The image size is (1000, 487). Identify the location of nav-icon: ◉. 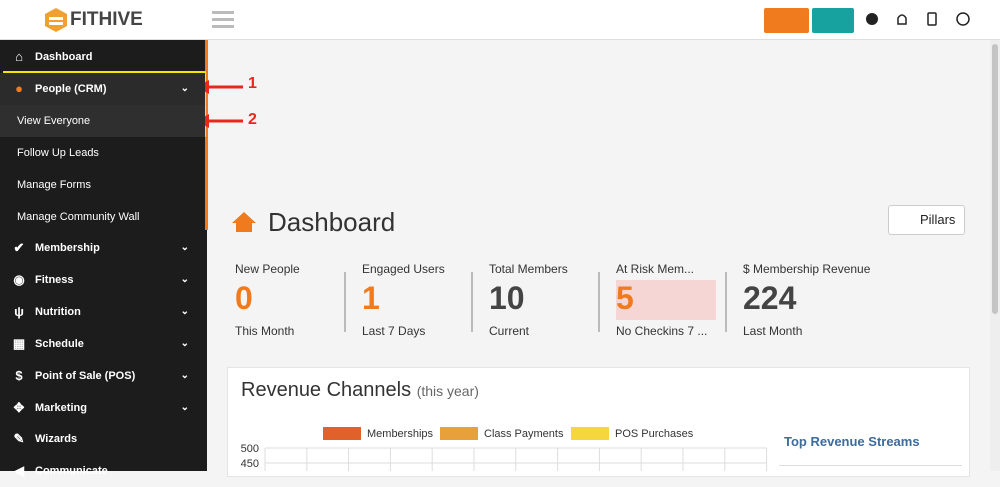
(19, 279).